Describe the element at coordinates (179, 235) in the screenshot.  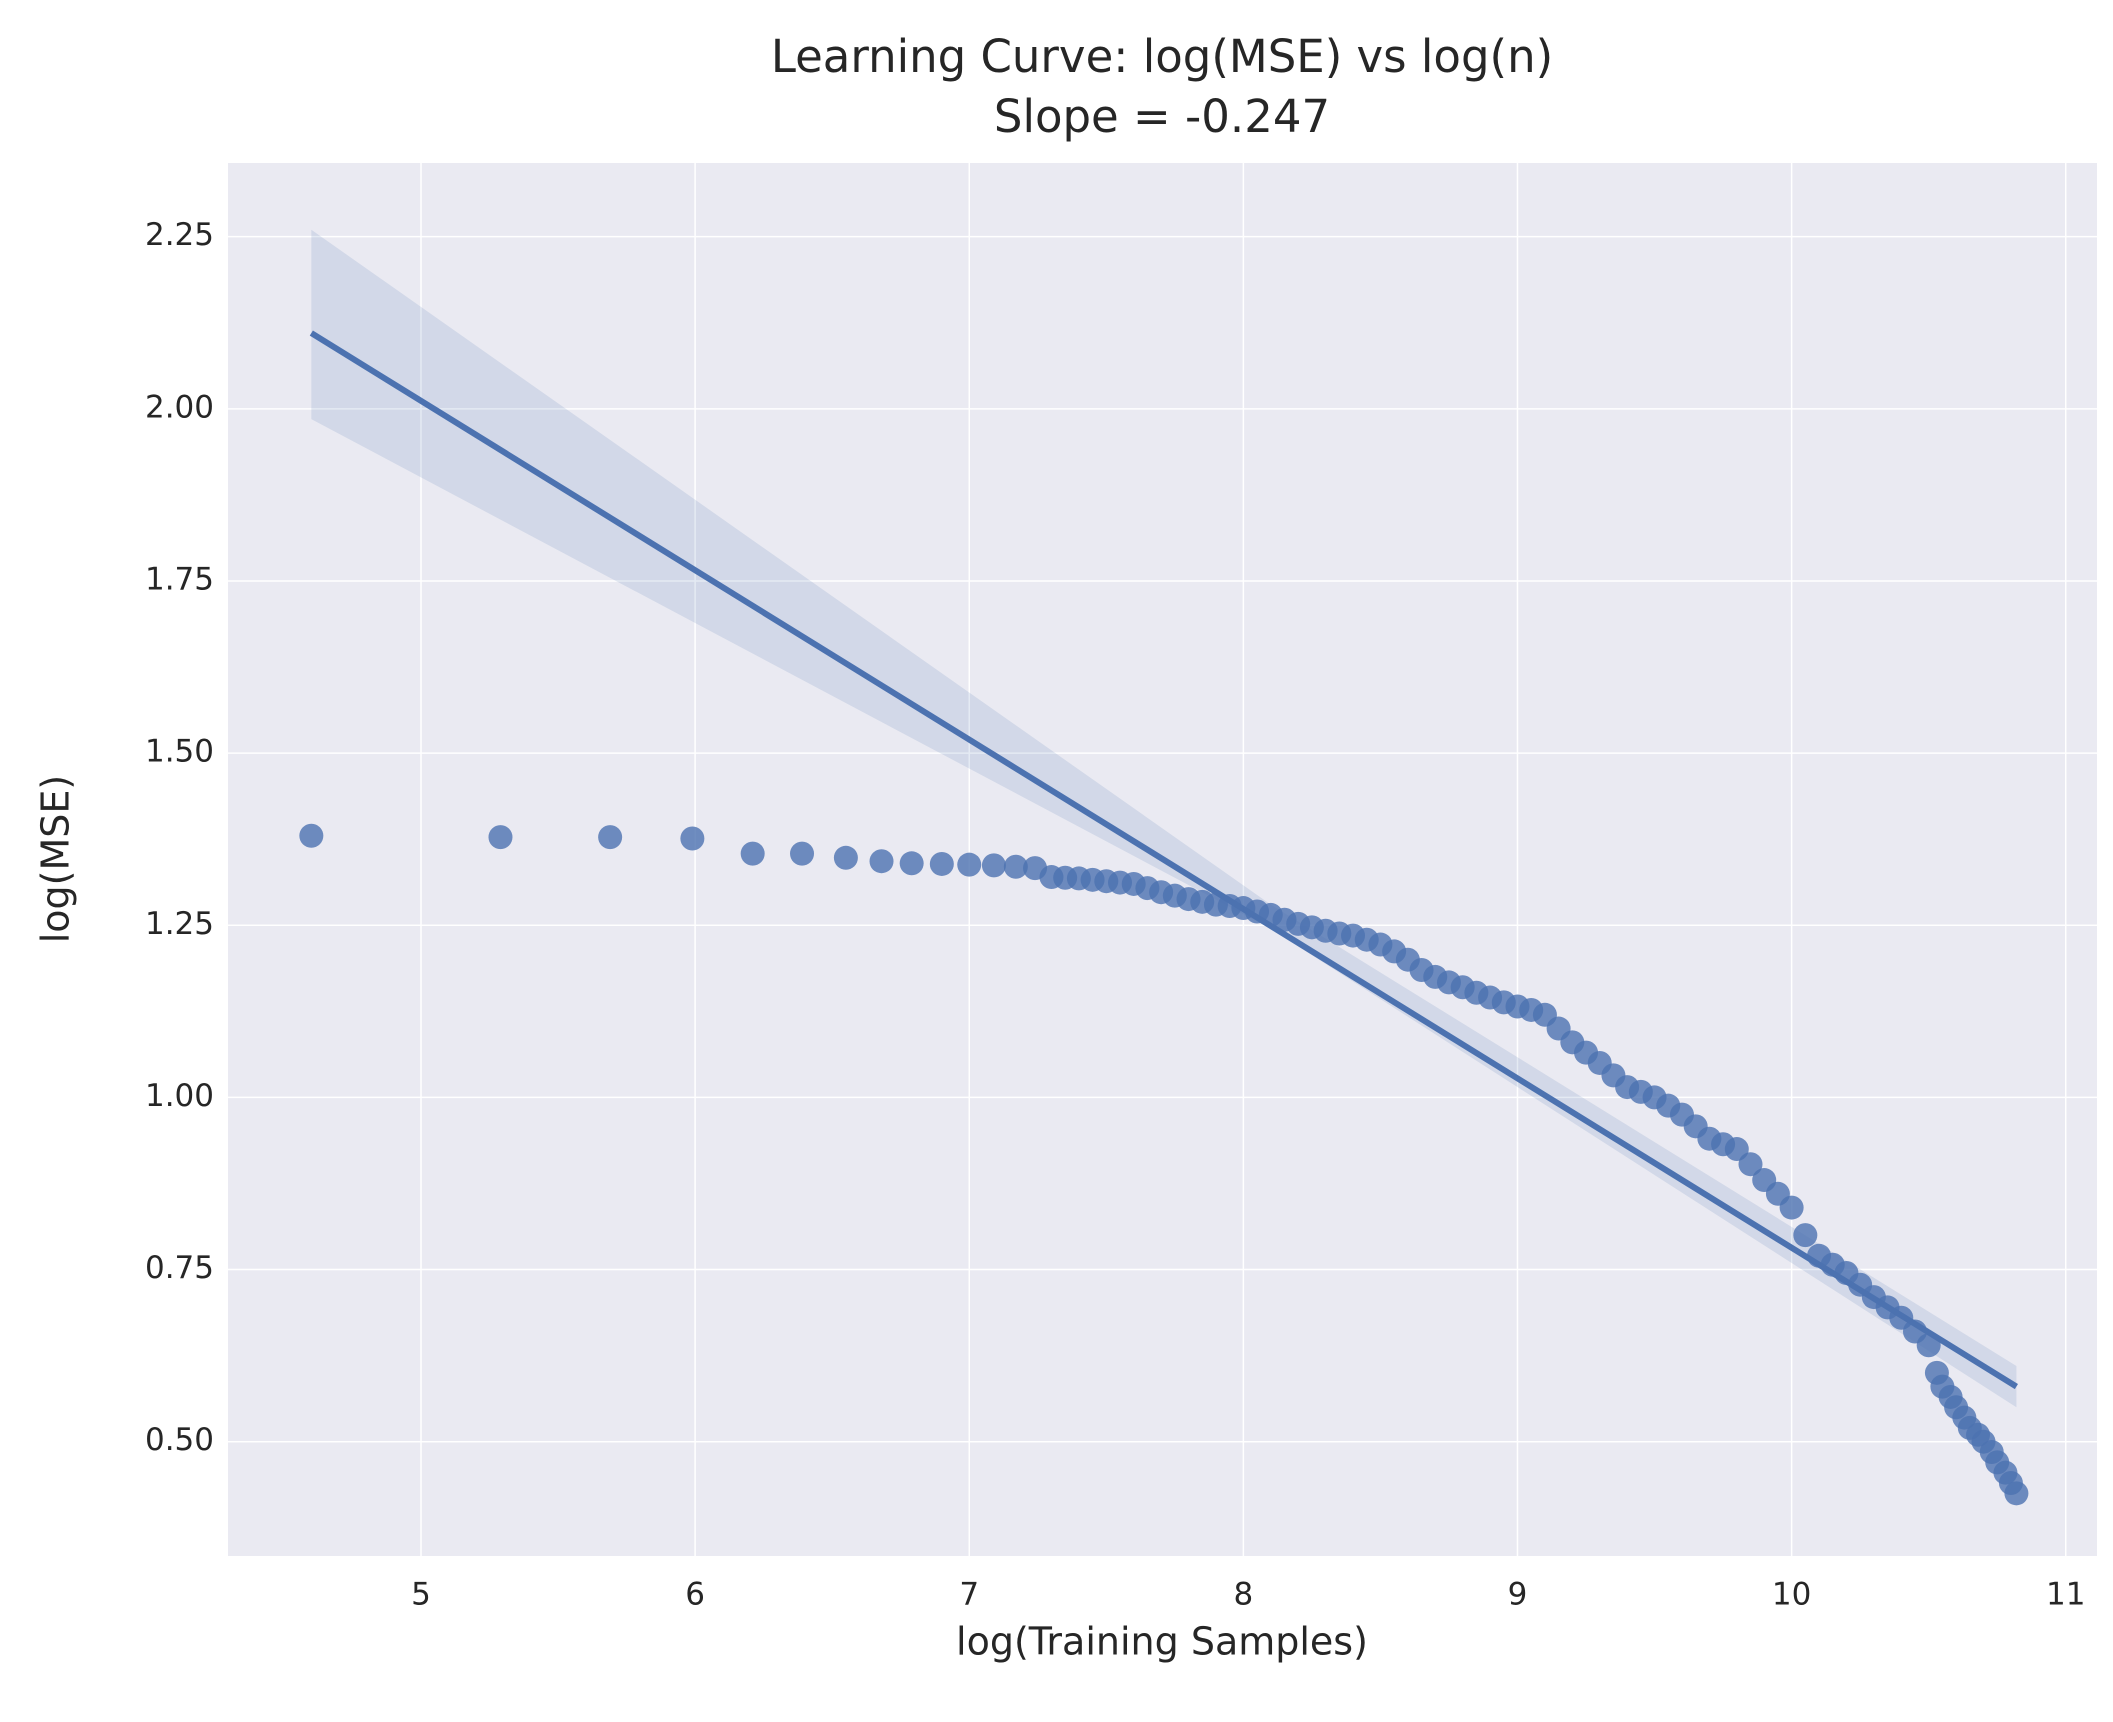
I see `y-tick-label: 2.25` at that location.